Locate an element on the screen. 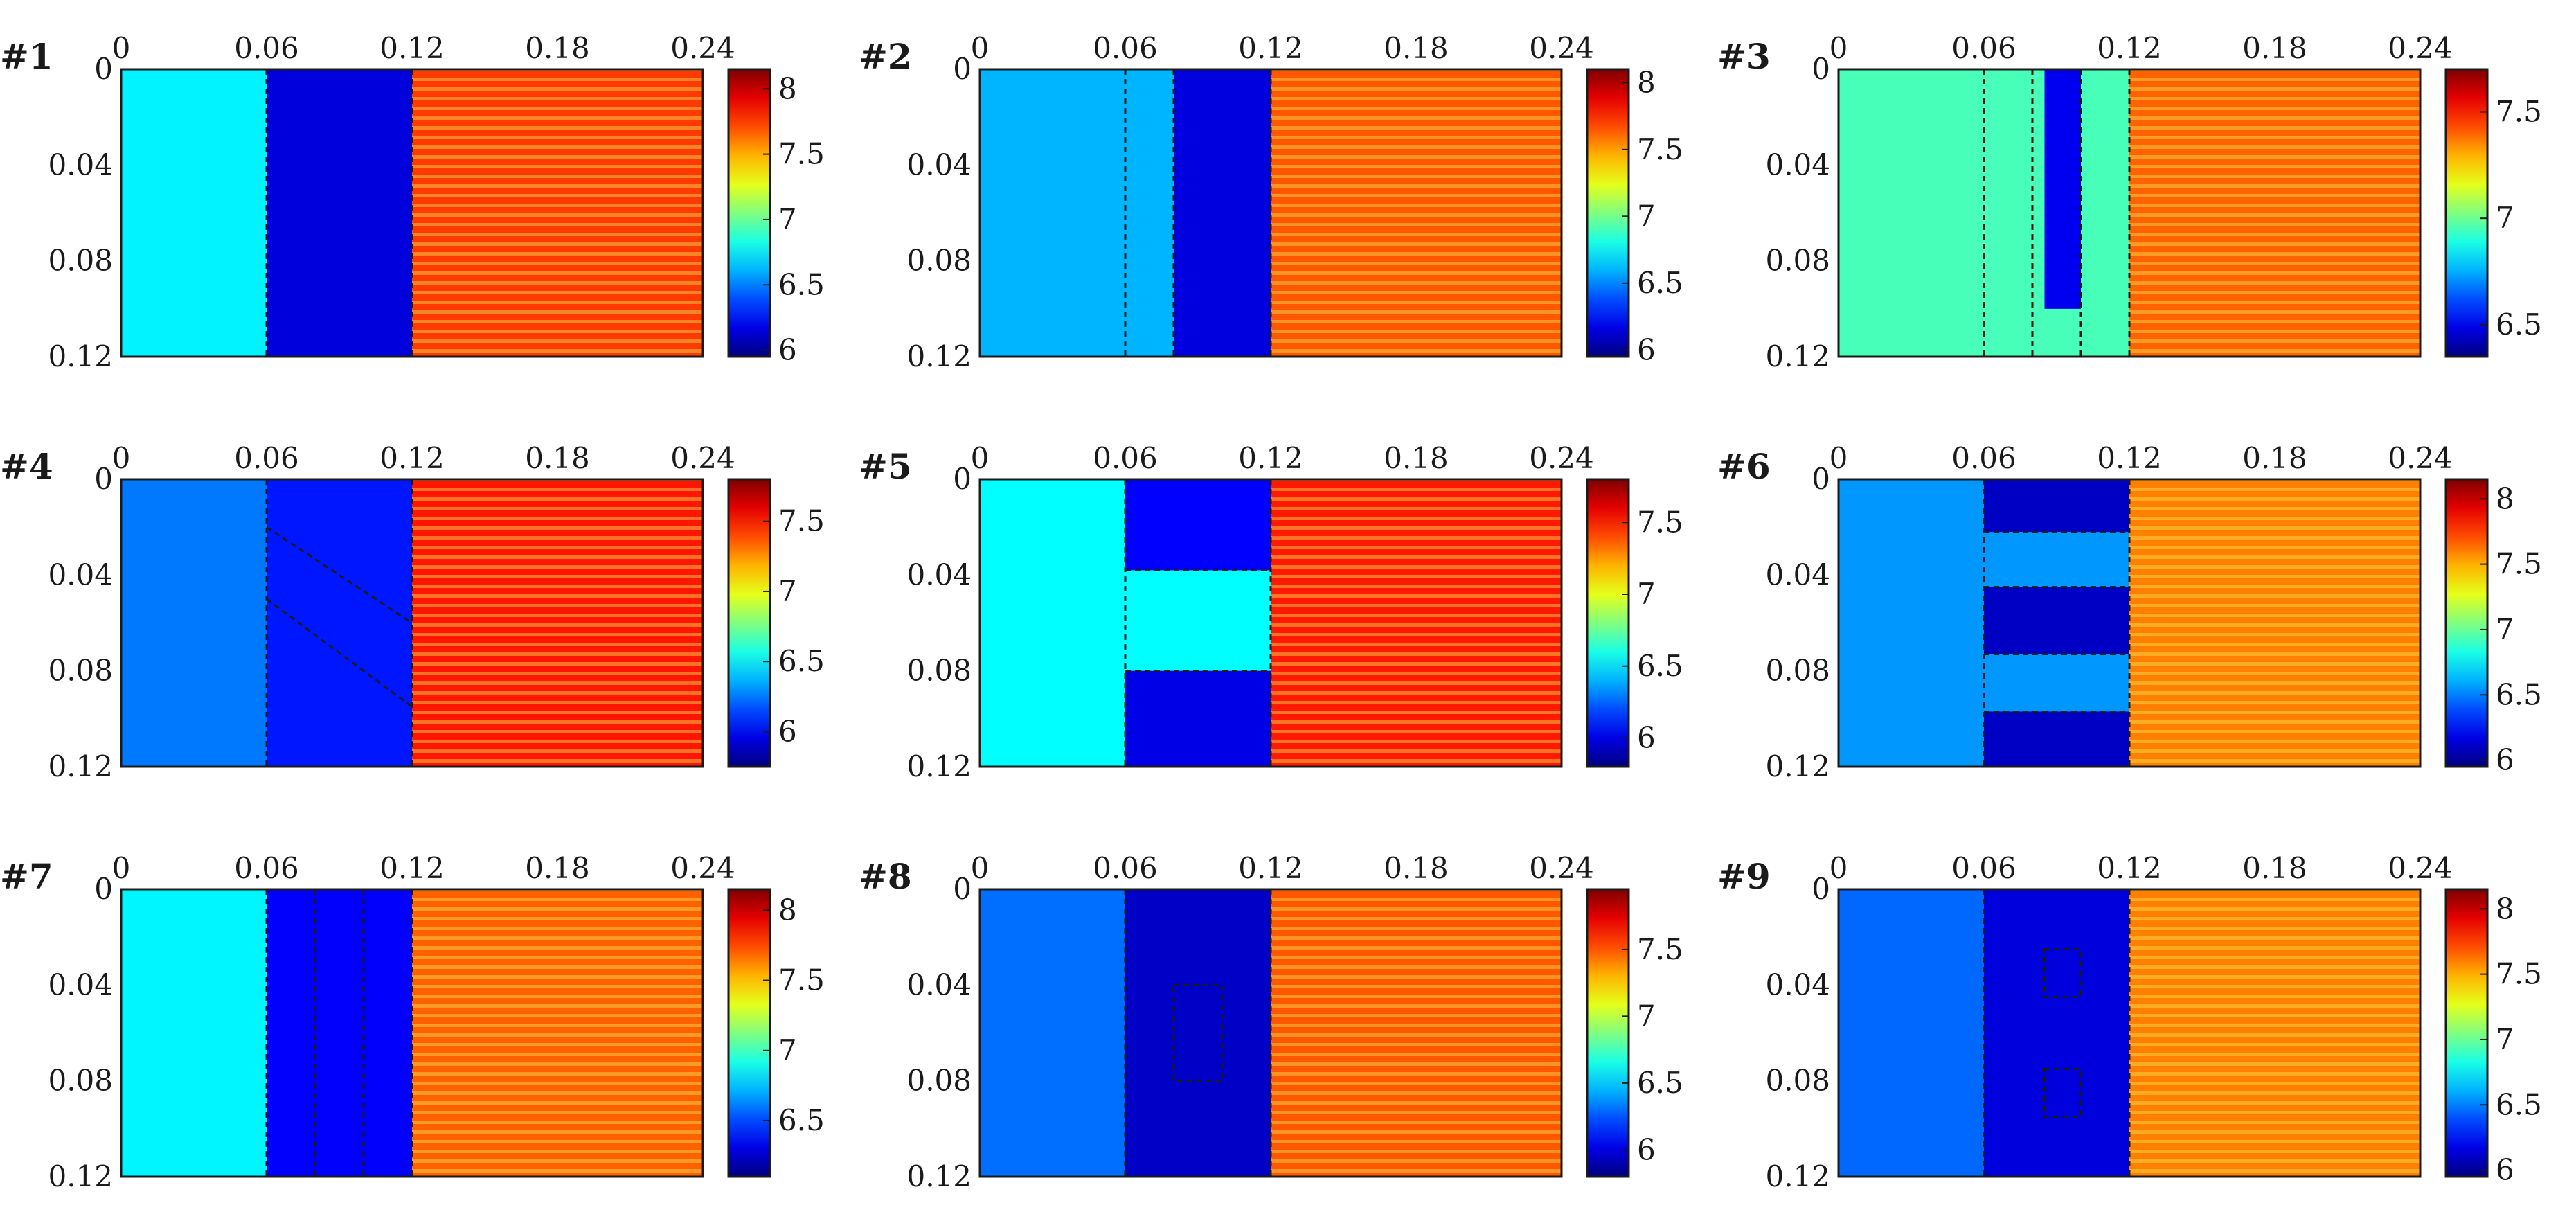  heatmap-chart-1: 0 0.06 0.12 0.18 0.24 0 0.04 0.08 0.12 6 6.5 7 7.5 8 is located at coordinates (436, 202).